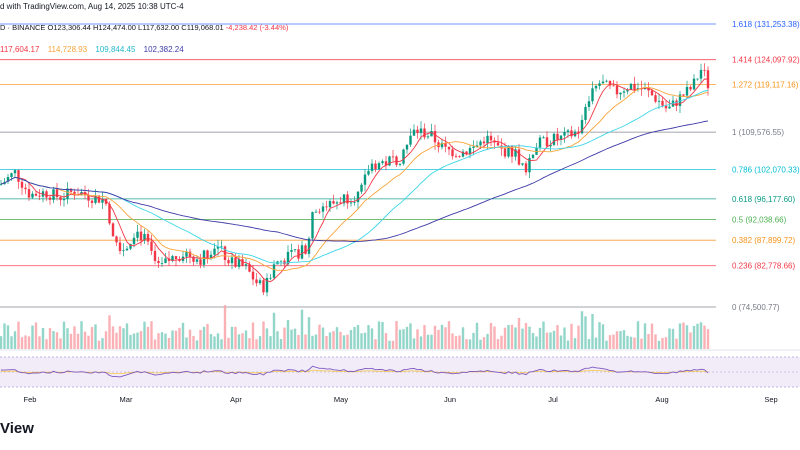 The image size is (800, 450). What do you see at coordinates (115, 49) in the screenshot?
I see `ma-3-value: 109,844.45` at bounding box center [115, 49].